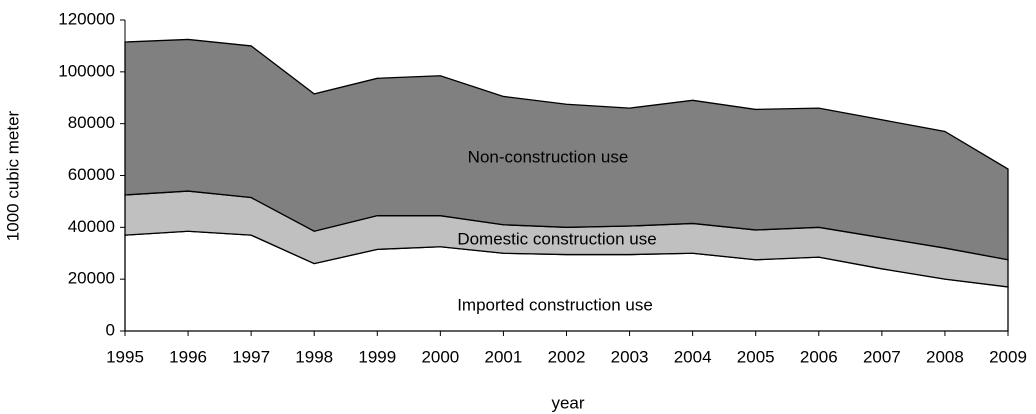  Describe the element at coordinates (12, 175) in the screenshot. I see `y-axis-label: 1000 cubic meter` at that location.